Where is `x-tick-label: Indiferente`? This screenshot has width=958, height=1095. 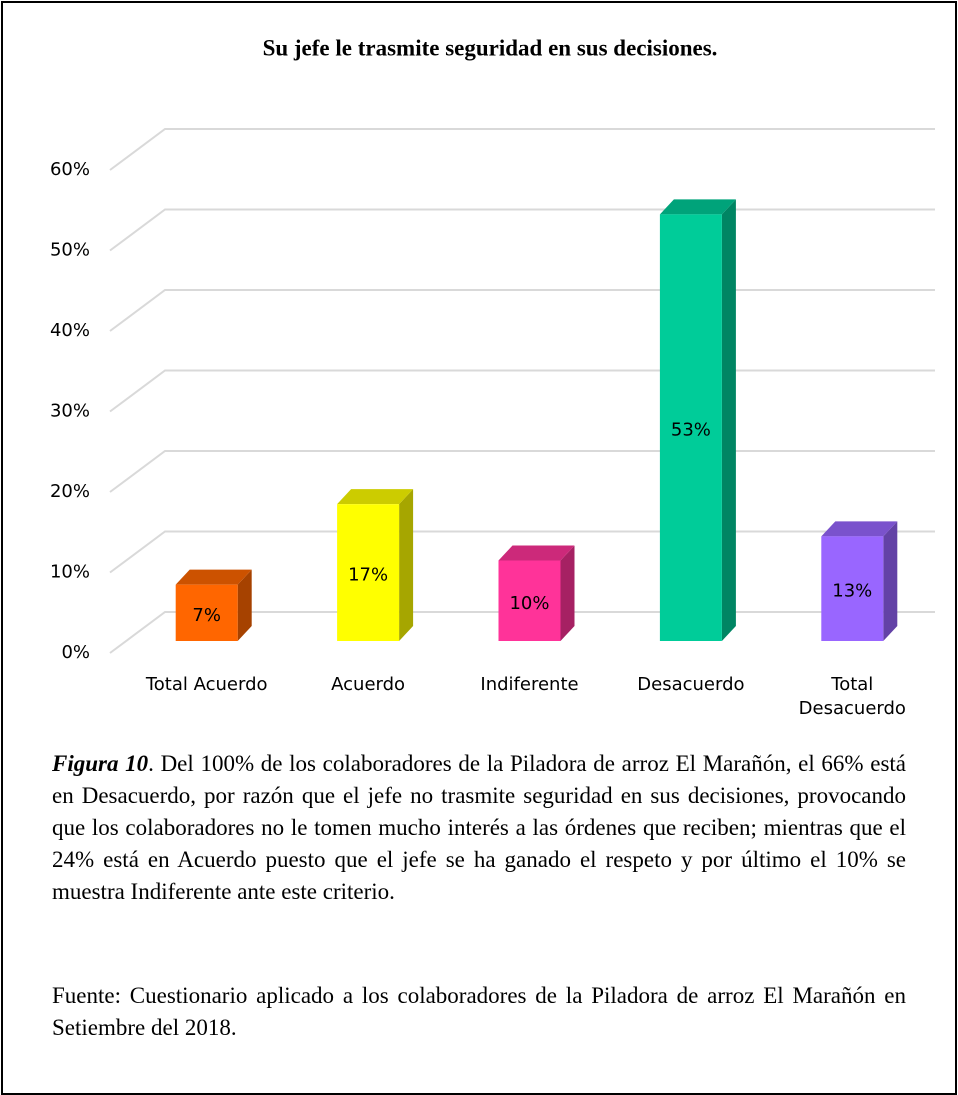
x-tick-label: Indiferente is located at coordinates (529, 684).